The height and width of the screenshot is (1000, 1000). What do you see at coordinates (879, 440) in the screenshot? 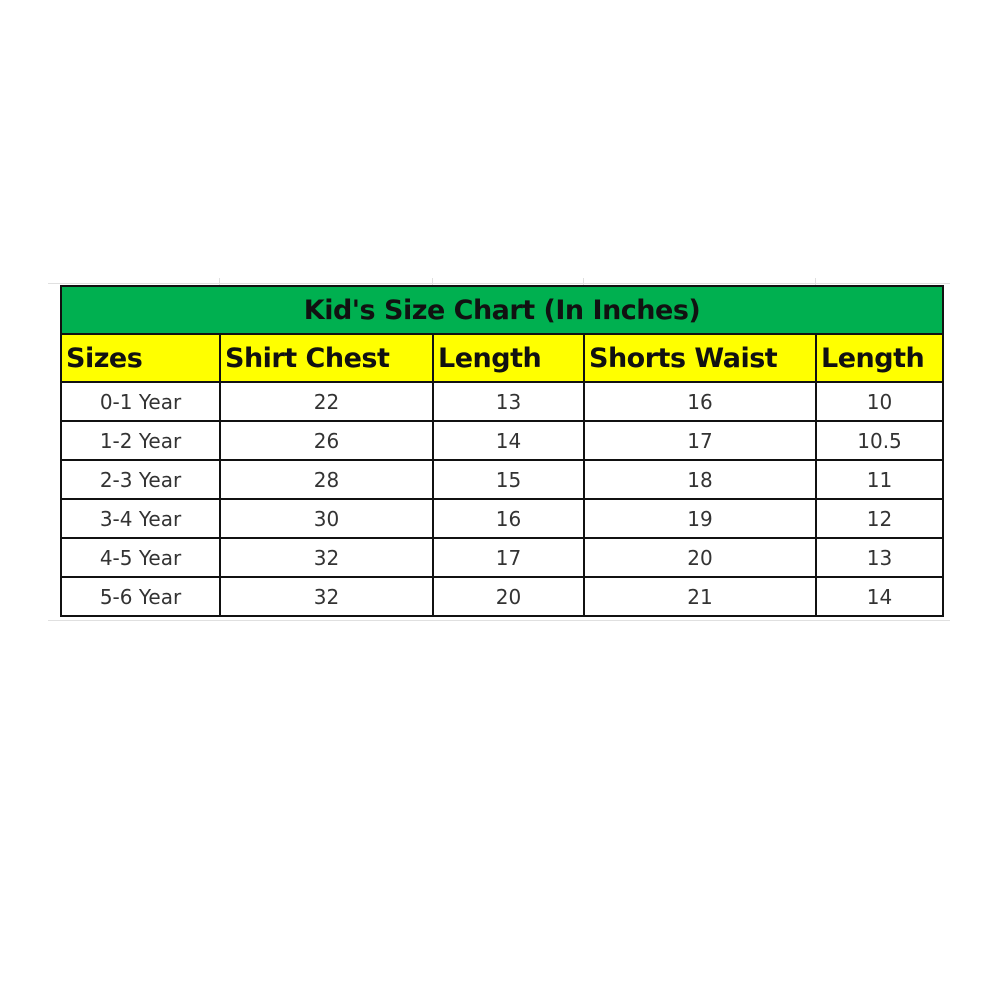
I see `table-cell: 10.5` at bounding box center [879, 440].